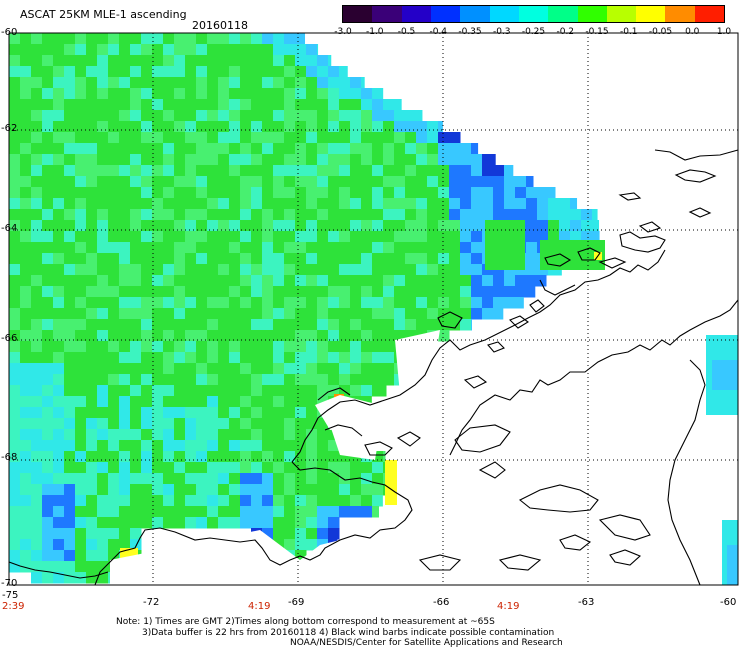 This screenshot has width=740, height=650. I want to click on colorbar-label-1: -1.0, so click(374, 32).